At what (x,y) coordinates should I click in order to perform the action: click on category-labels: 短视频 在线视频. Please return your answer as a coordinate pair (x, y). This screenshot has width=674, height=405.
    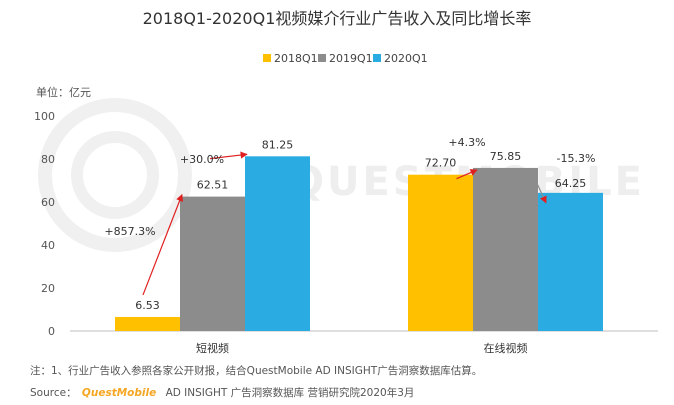
    Looking at the image, I should click on (362, 348).